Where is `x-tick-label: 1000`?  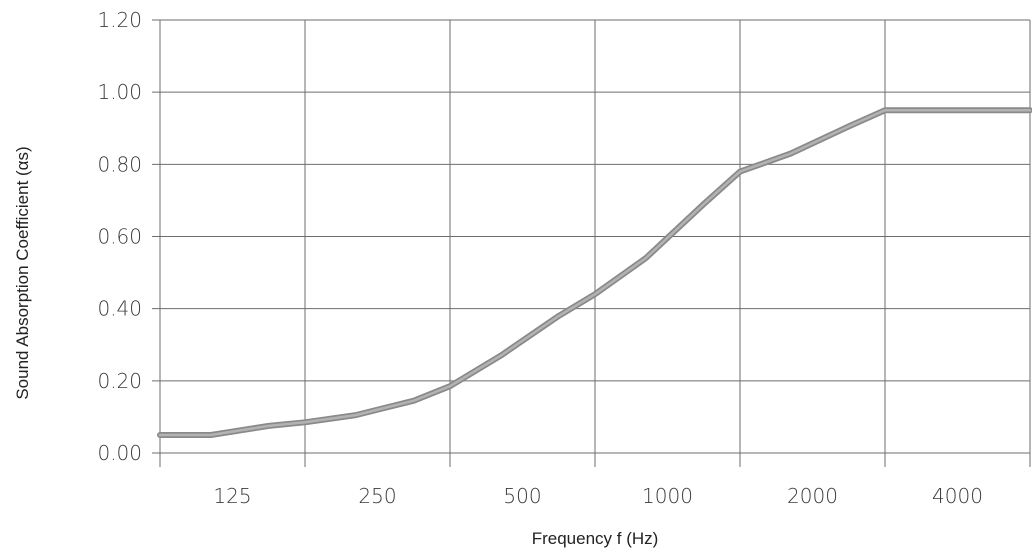 x-tick-label: 1000 is located at coordinates (667, 496).